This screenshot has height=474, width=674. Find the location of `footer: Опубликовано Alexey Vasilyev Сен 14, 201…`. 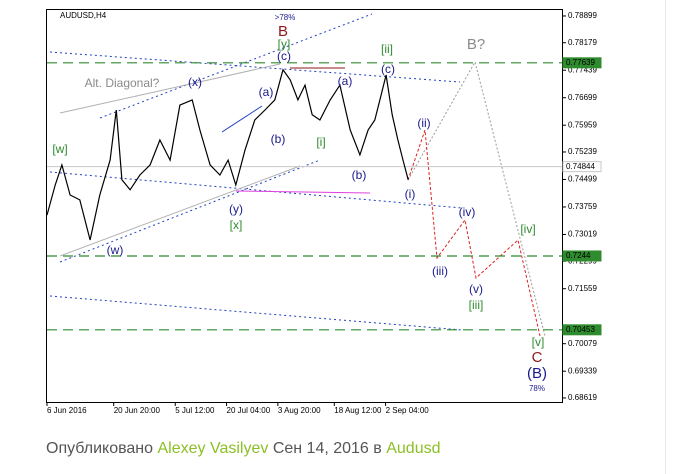

footer: Опубликовано Alexey Vasilyev Сен 14, 201… is located at coordinates (243, 449).